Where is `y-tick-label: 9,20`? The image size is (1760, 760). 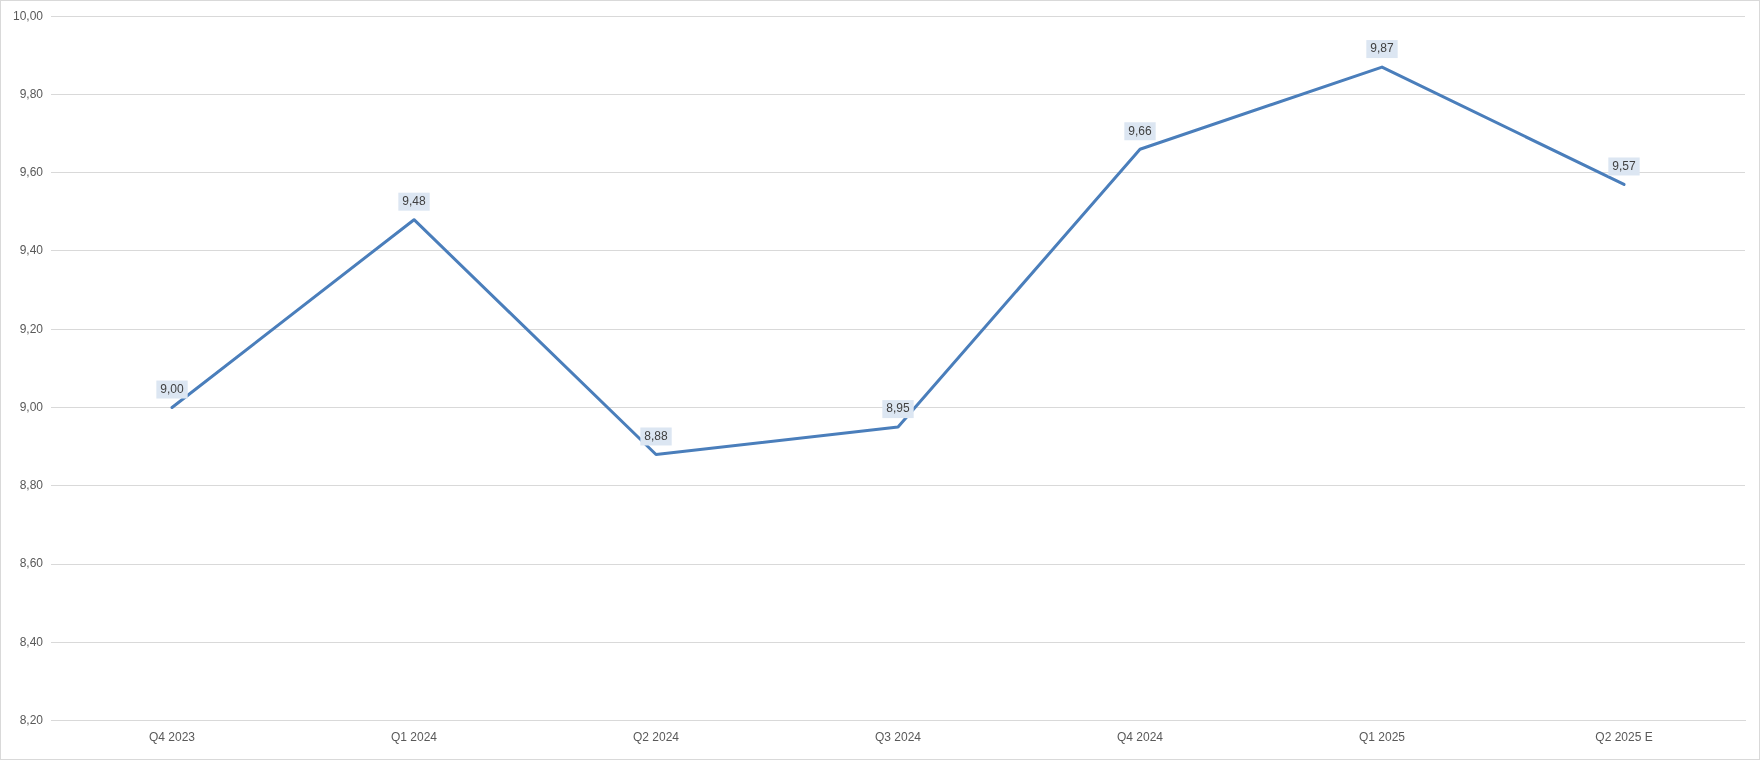 y-tick-label: 9,20 is located at coordinates (31, 328).